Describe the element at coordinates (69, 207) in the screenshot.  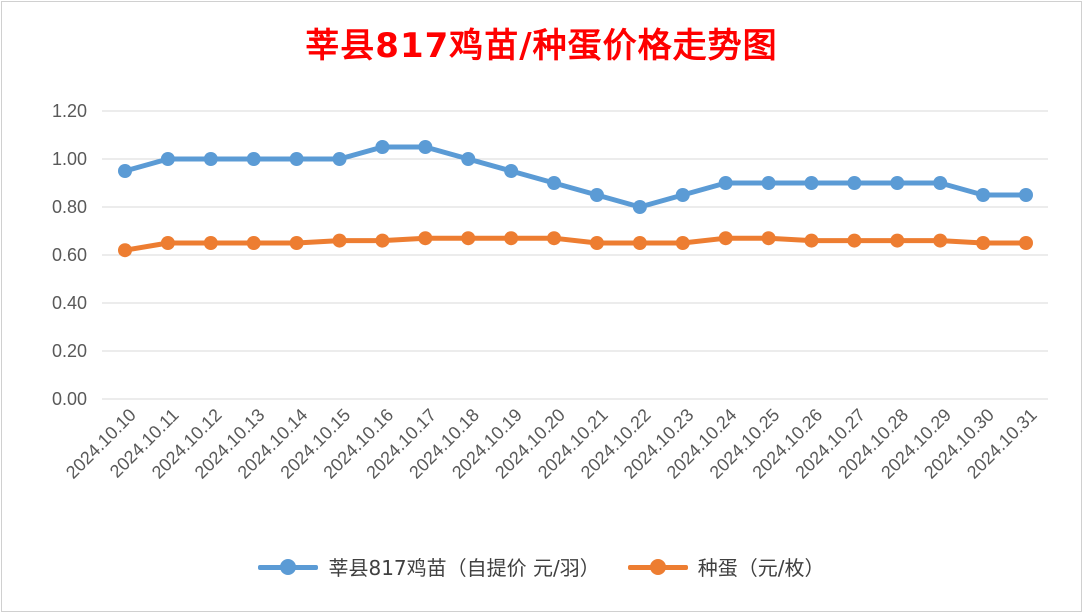
I see `y-tick-label-4: 0.80` at that location.